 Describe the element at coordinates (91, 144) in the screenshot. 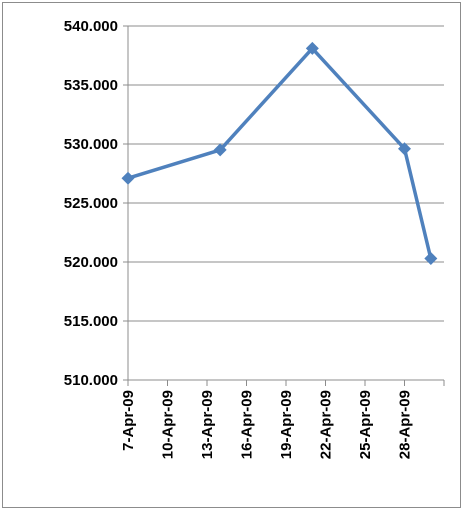

I see `y-tick-label: 530.000` at that location.